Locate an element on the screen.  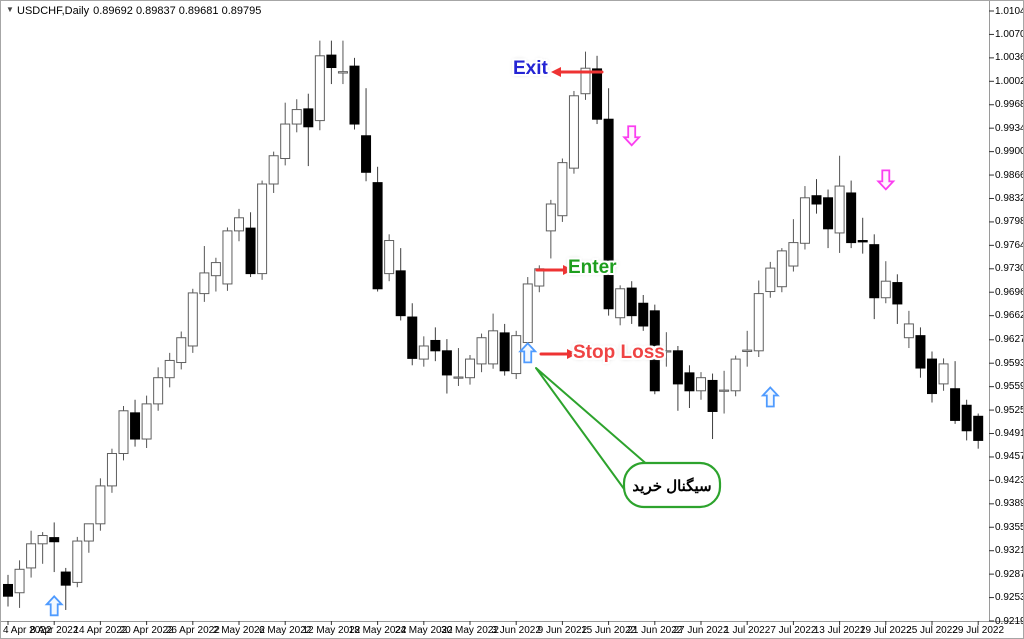
price-axis-label: 0.93210 is located at coordinates (1009, 551).